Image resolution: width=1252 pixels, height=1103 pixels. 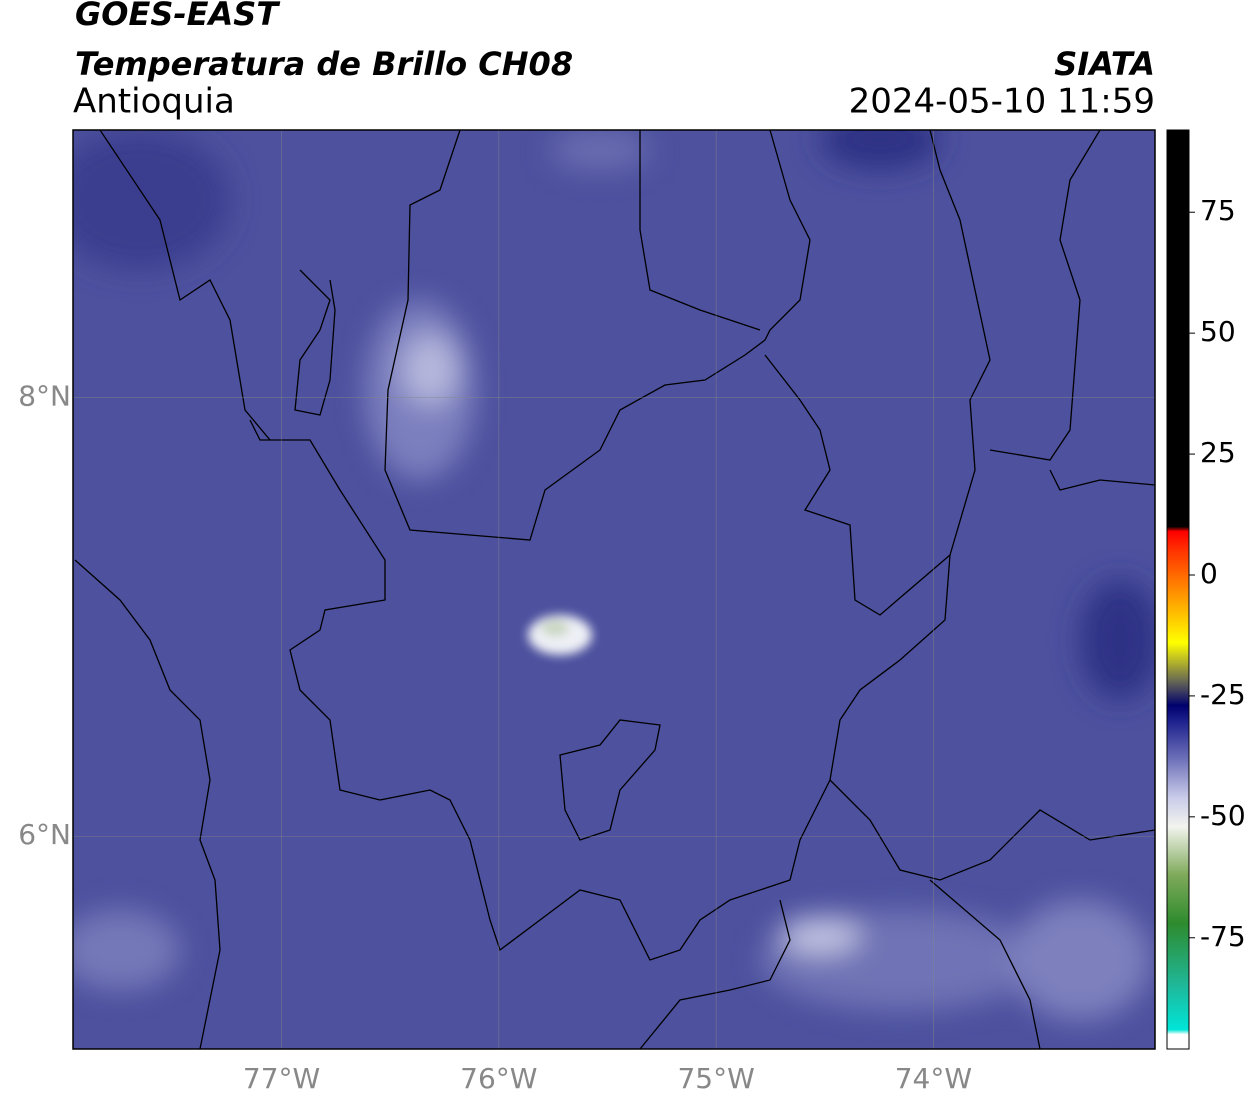 I want to click on subtitle: Temperatura de Brillo CH08, so click(x=324, y=64).